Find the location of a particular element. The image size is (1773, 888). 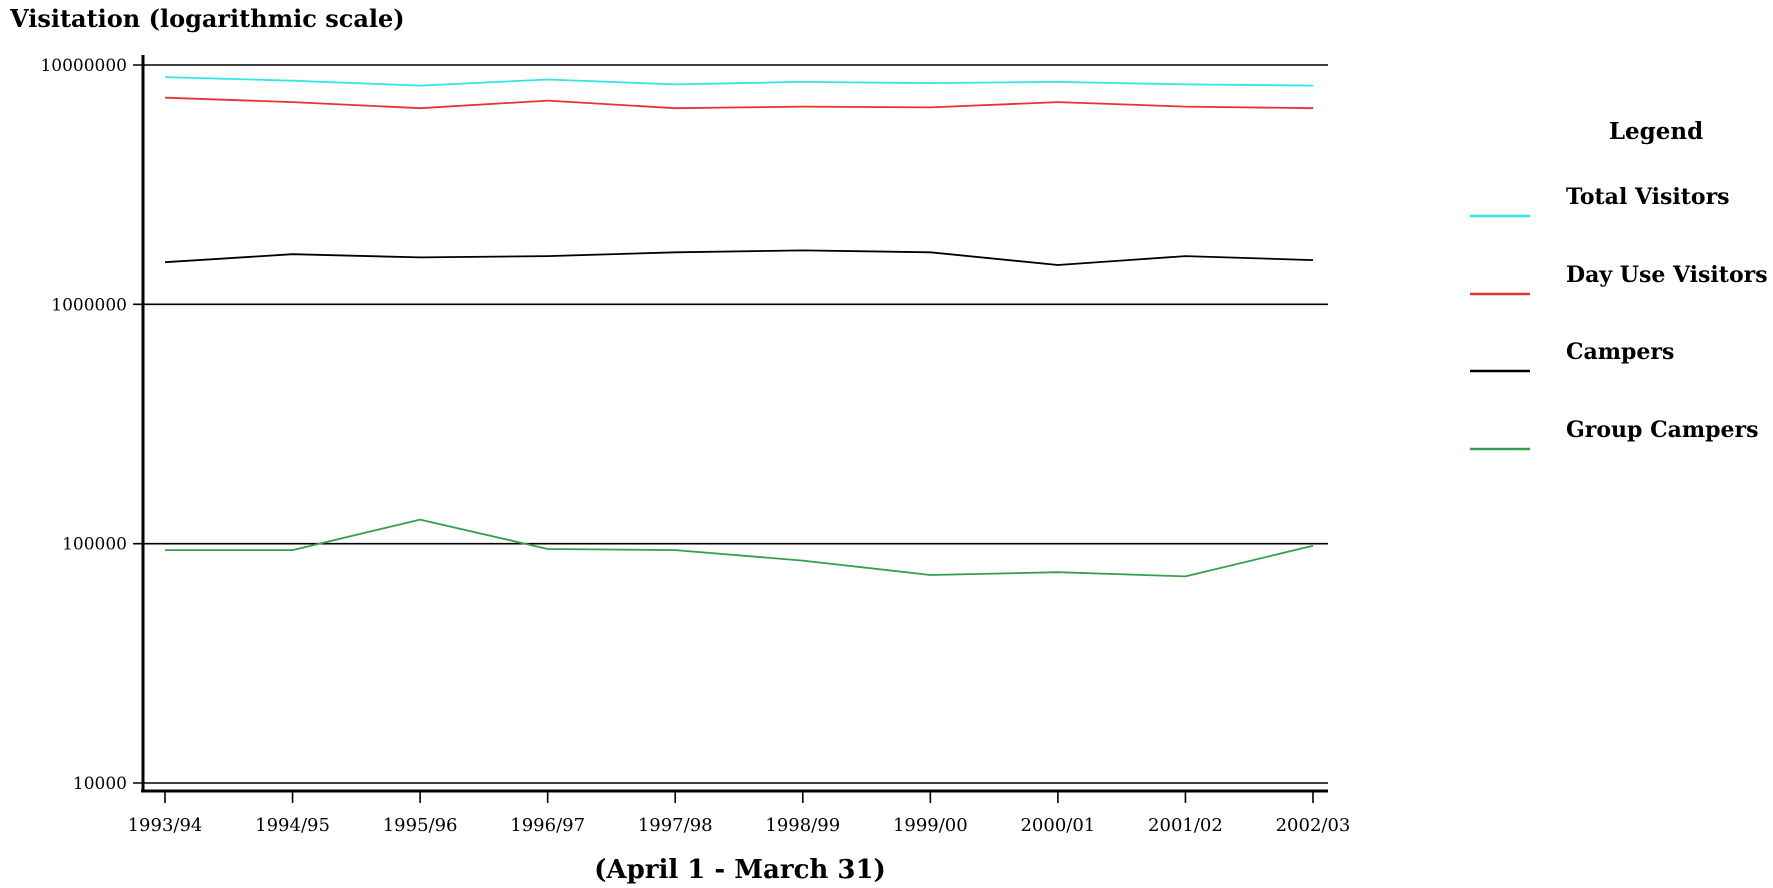

y-tick-label: 100000 is located at coordinates (94, 545).